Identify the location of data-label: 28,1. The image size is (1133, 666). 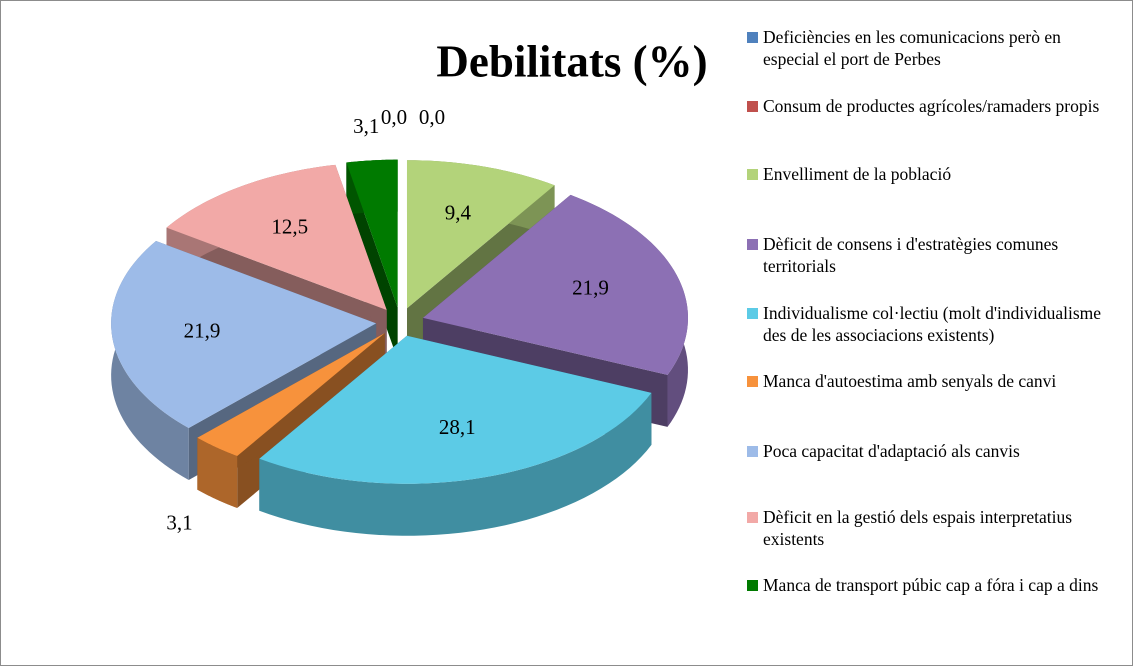
(457, 427).